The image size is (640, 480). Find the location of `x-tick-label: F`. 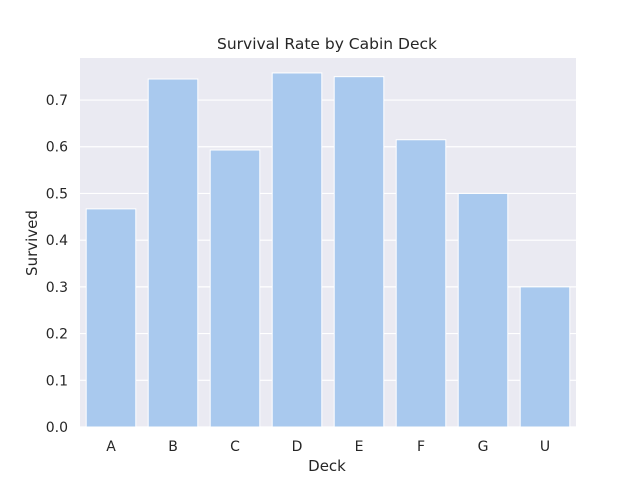

x-tick-label: F is located at coordinates (421, 447).